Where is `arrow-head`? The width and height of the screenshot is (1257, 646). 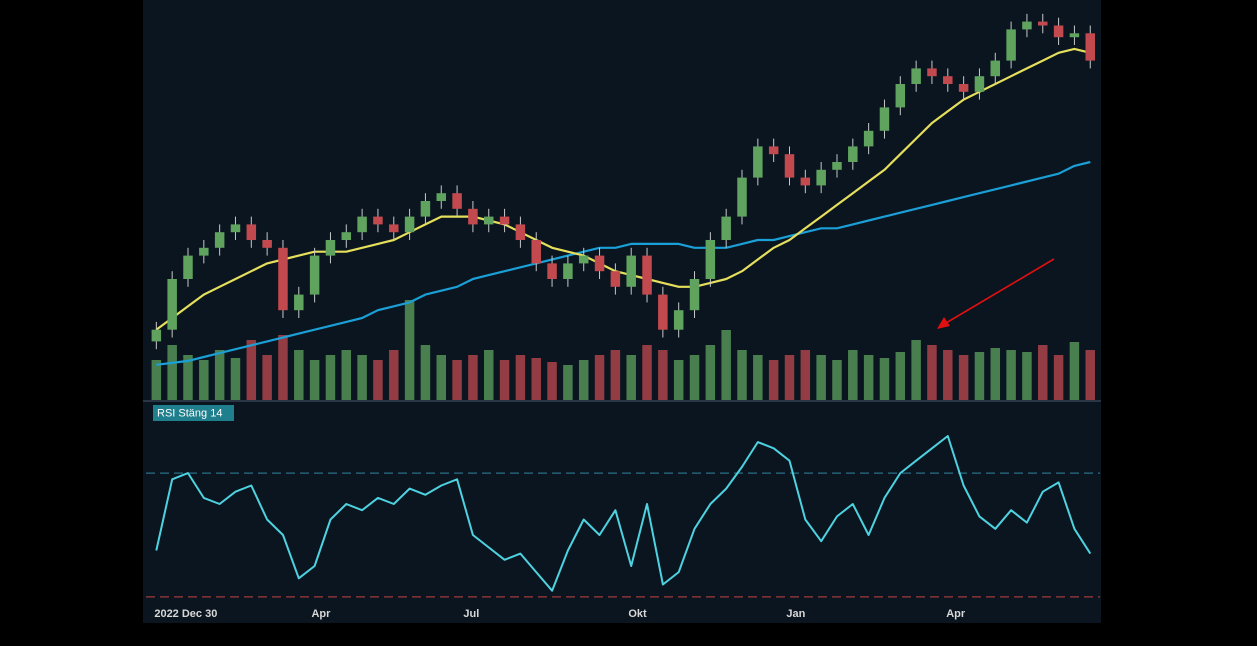 arrow-head is located at coordinates (943, 323).